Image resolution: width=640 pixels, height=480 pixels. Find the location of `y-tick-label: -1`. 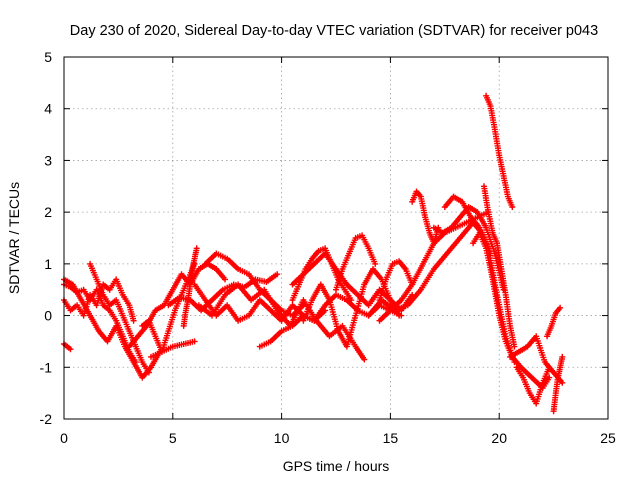

y-tick-label: -1 is located at coordinates (46, 367).